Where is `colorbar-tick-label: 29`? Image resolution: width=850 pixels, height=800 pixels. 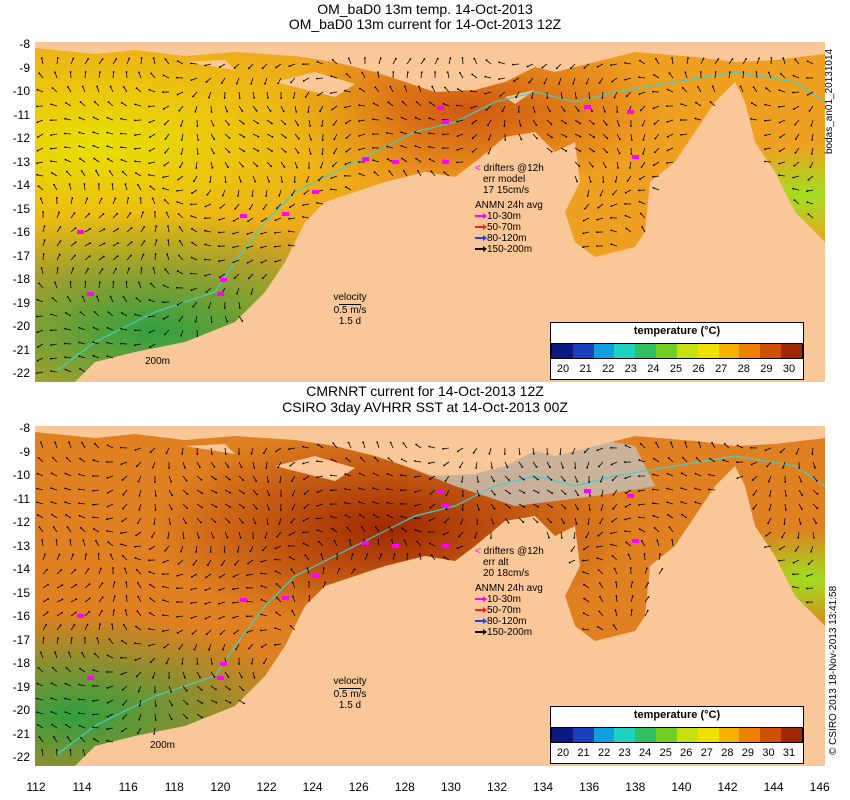 colorbar-tick-label: 29 is located at coordinates (766, 369).